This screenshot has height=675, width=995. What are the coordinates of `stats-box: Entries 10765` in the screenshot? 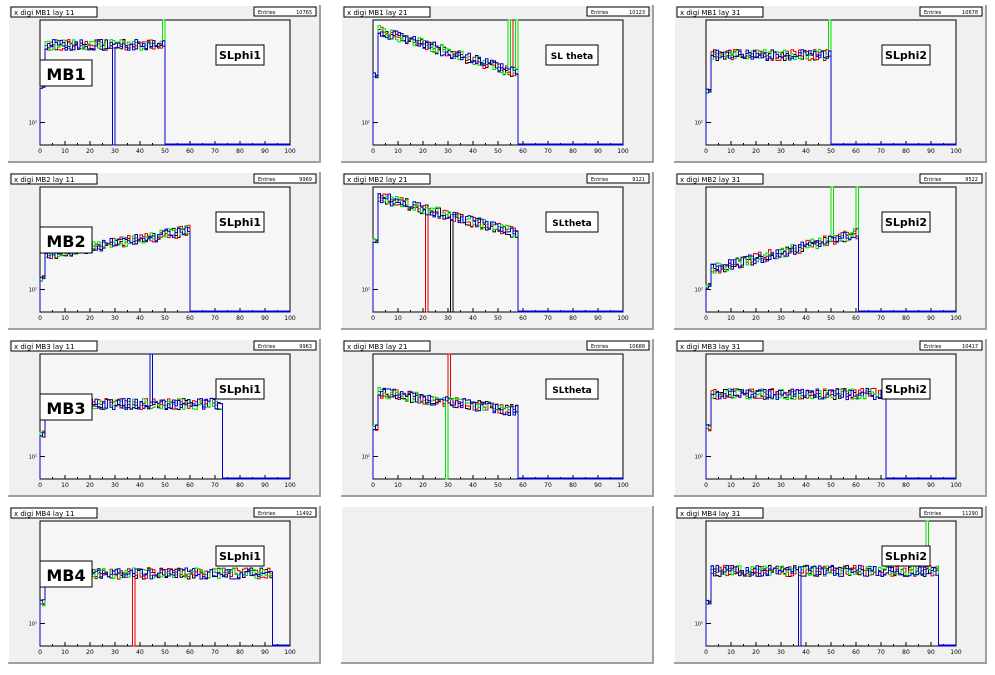 It's located at (285, 11).